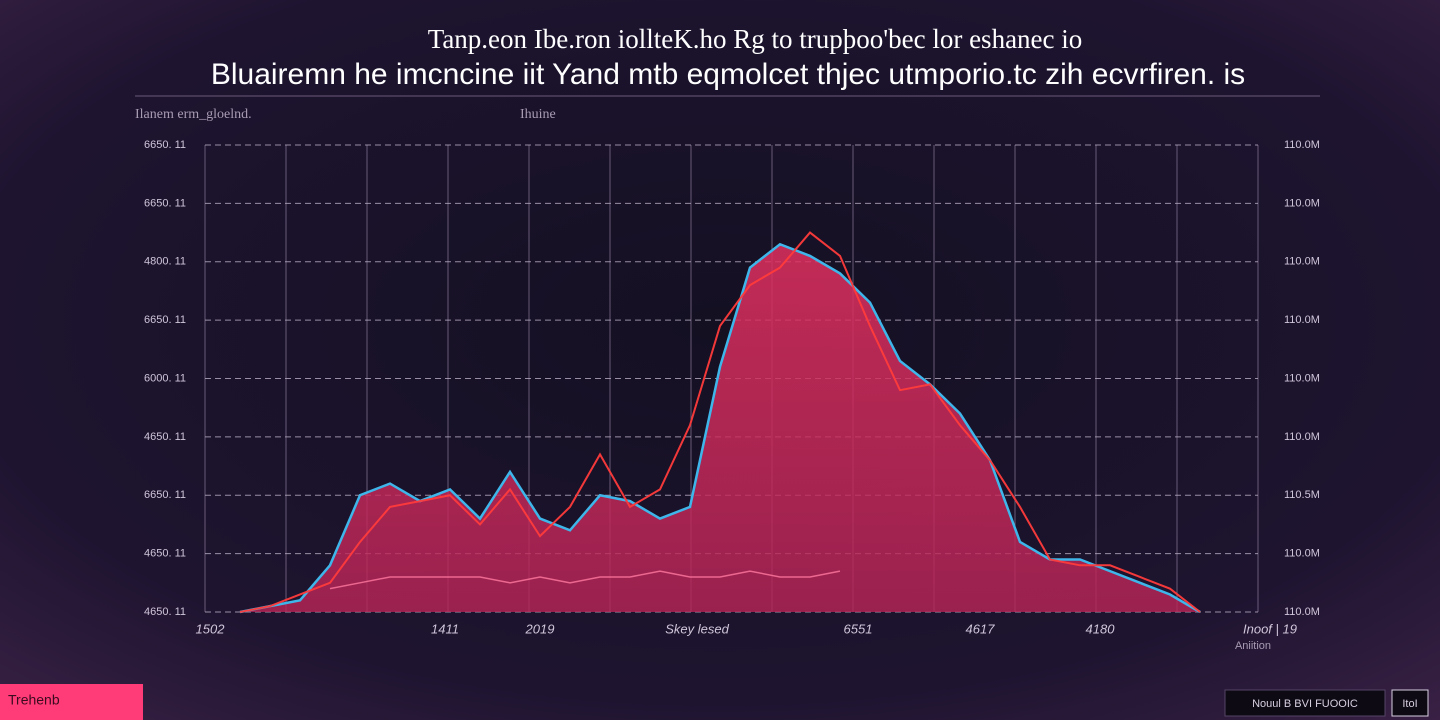 Image resolution: width=1440 pixels, height=720 pixels. What do you see at coordinates (445, 628) in the screenshot?
I see `x-tick-label: 1411` at bounding box center [445, 628].